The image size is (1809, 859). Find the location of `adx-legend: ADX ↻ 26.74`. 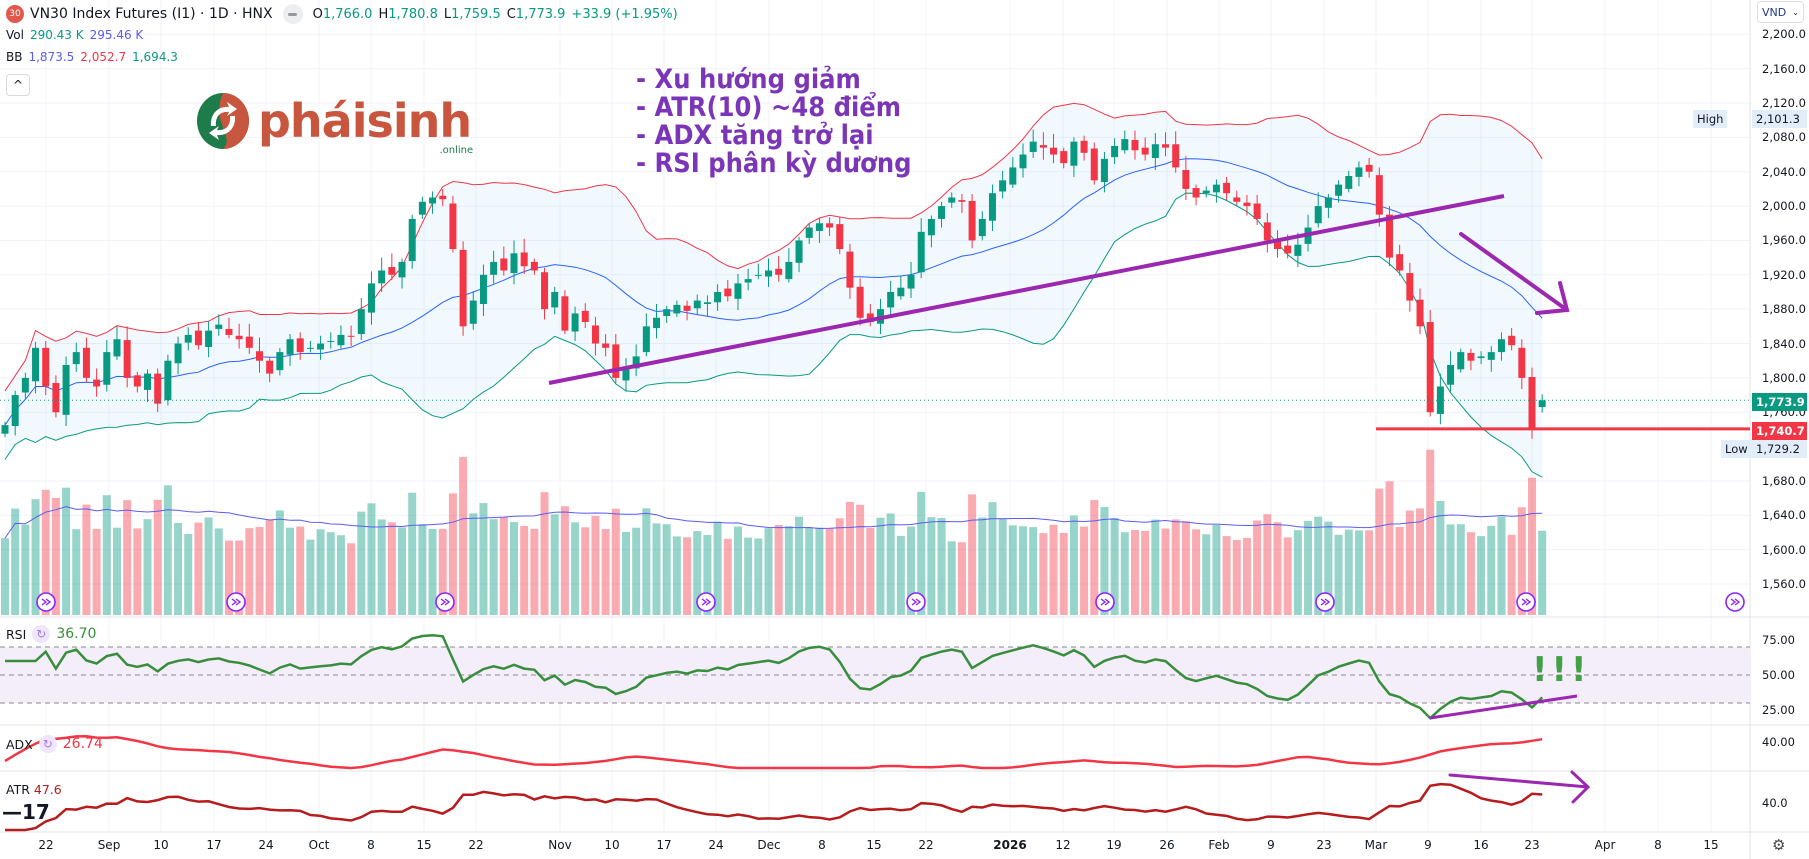

adx-legend: ADX ↻ 26.74 is located at coordinates (54, 744).